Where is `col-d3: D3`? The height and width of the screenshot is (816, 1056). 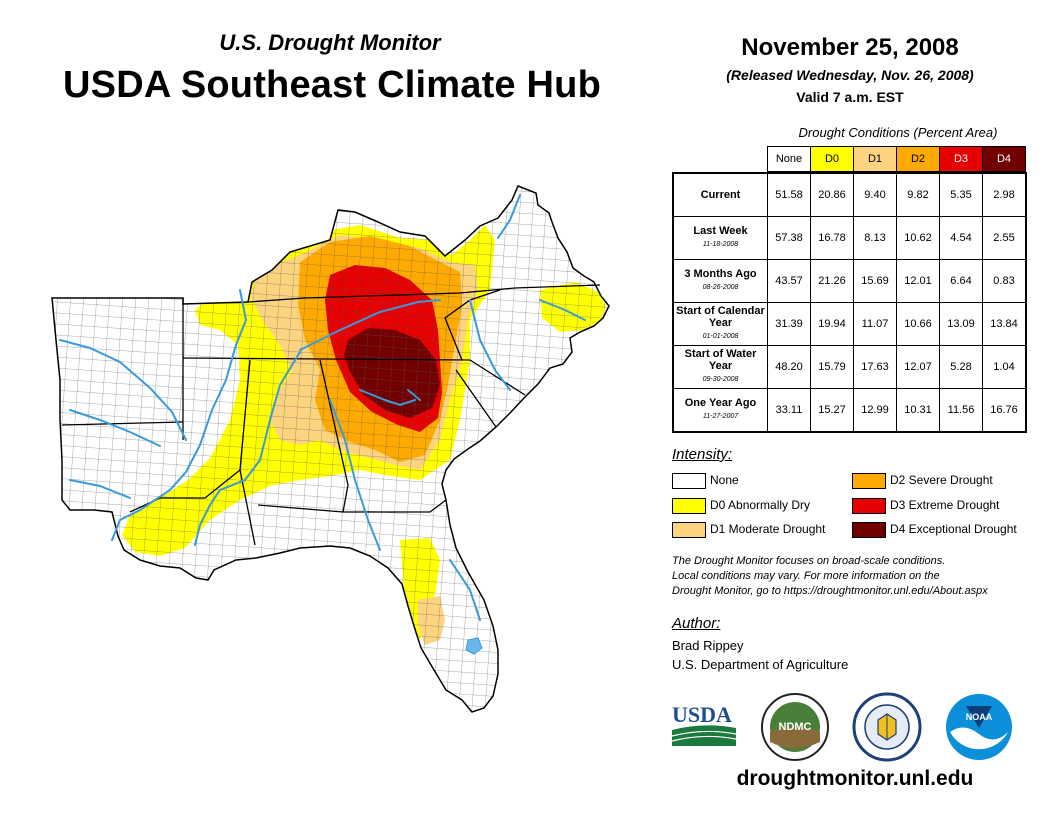
col-d3: D3 is located at coordinates (961, 159).